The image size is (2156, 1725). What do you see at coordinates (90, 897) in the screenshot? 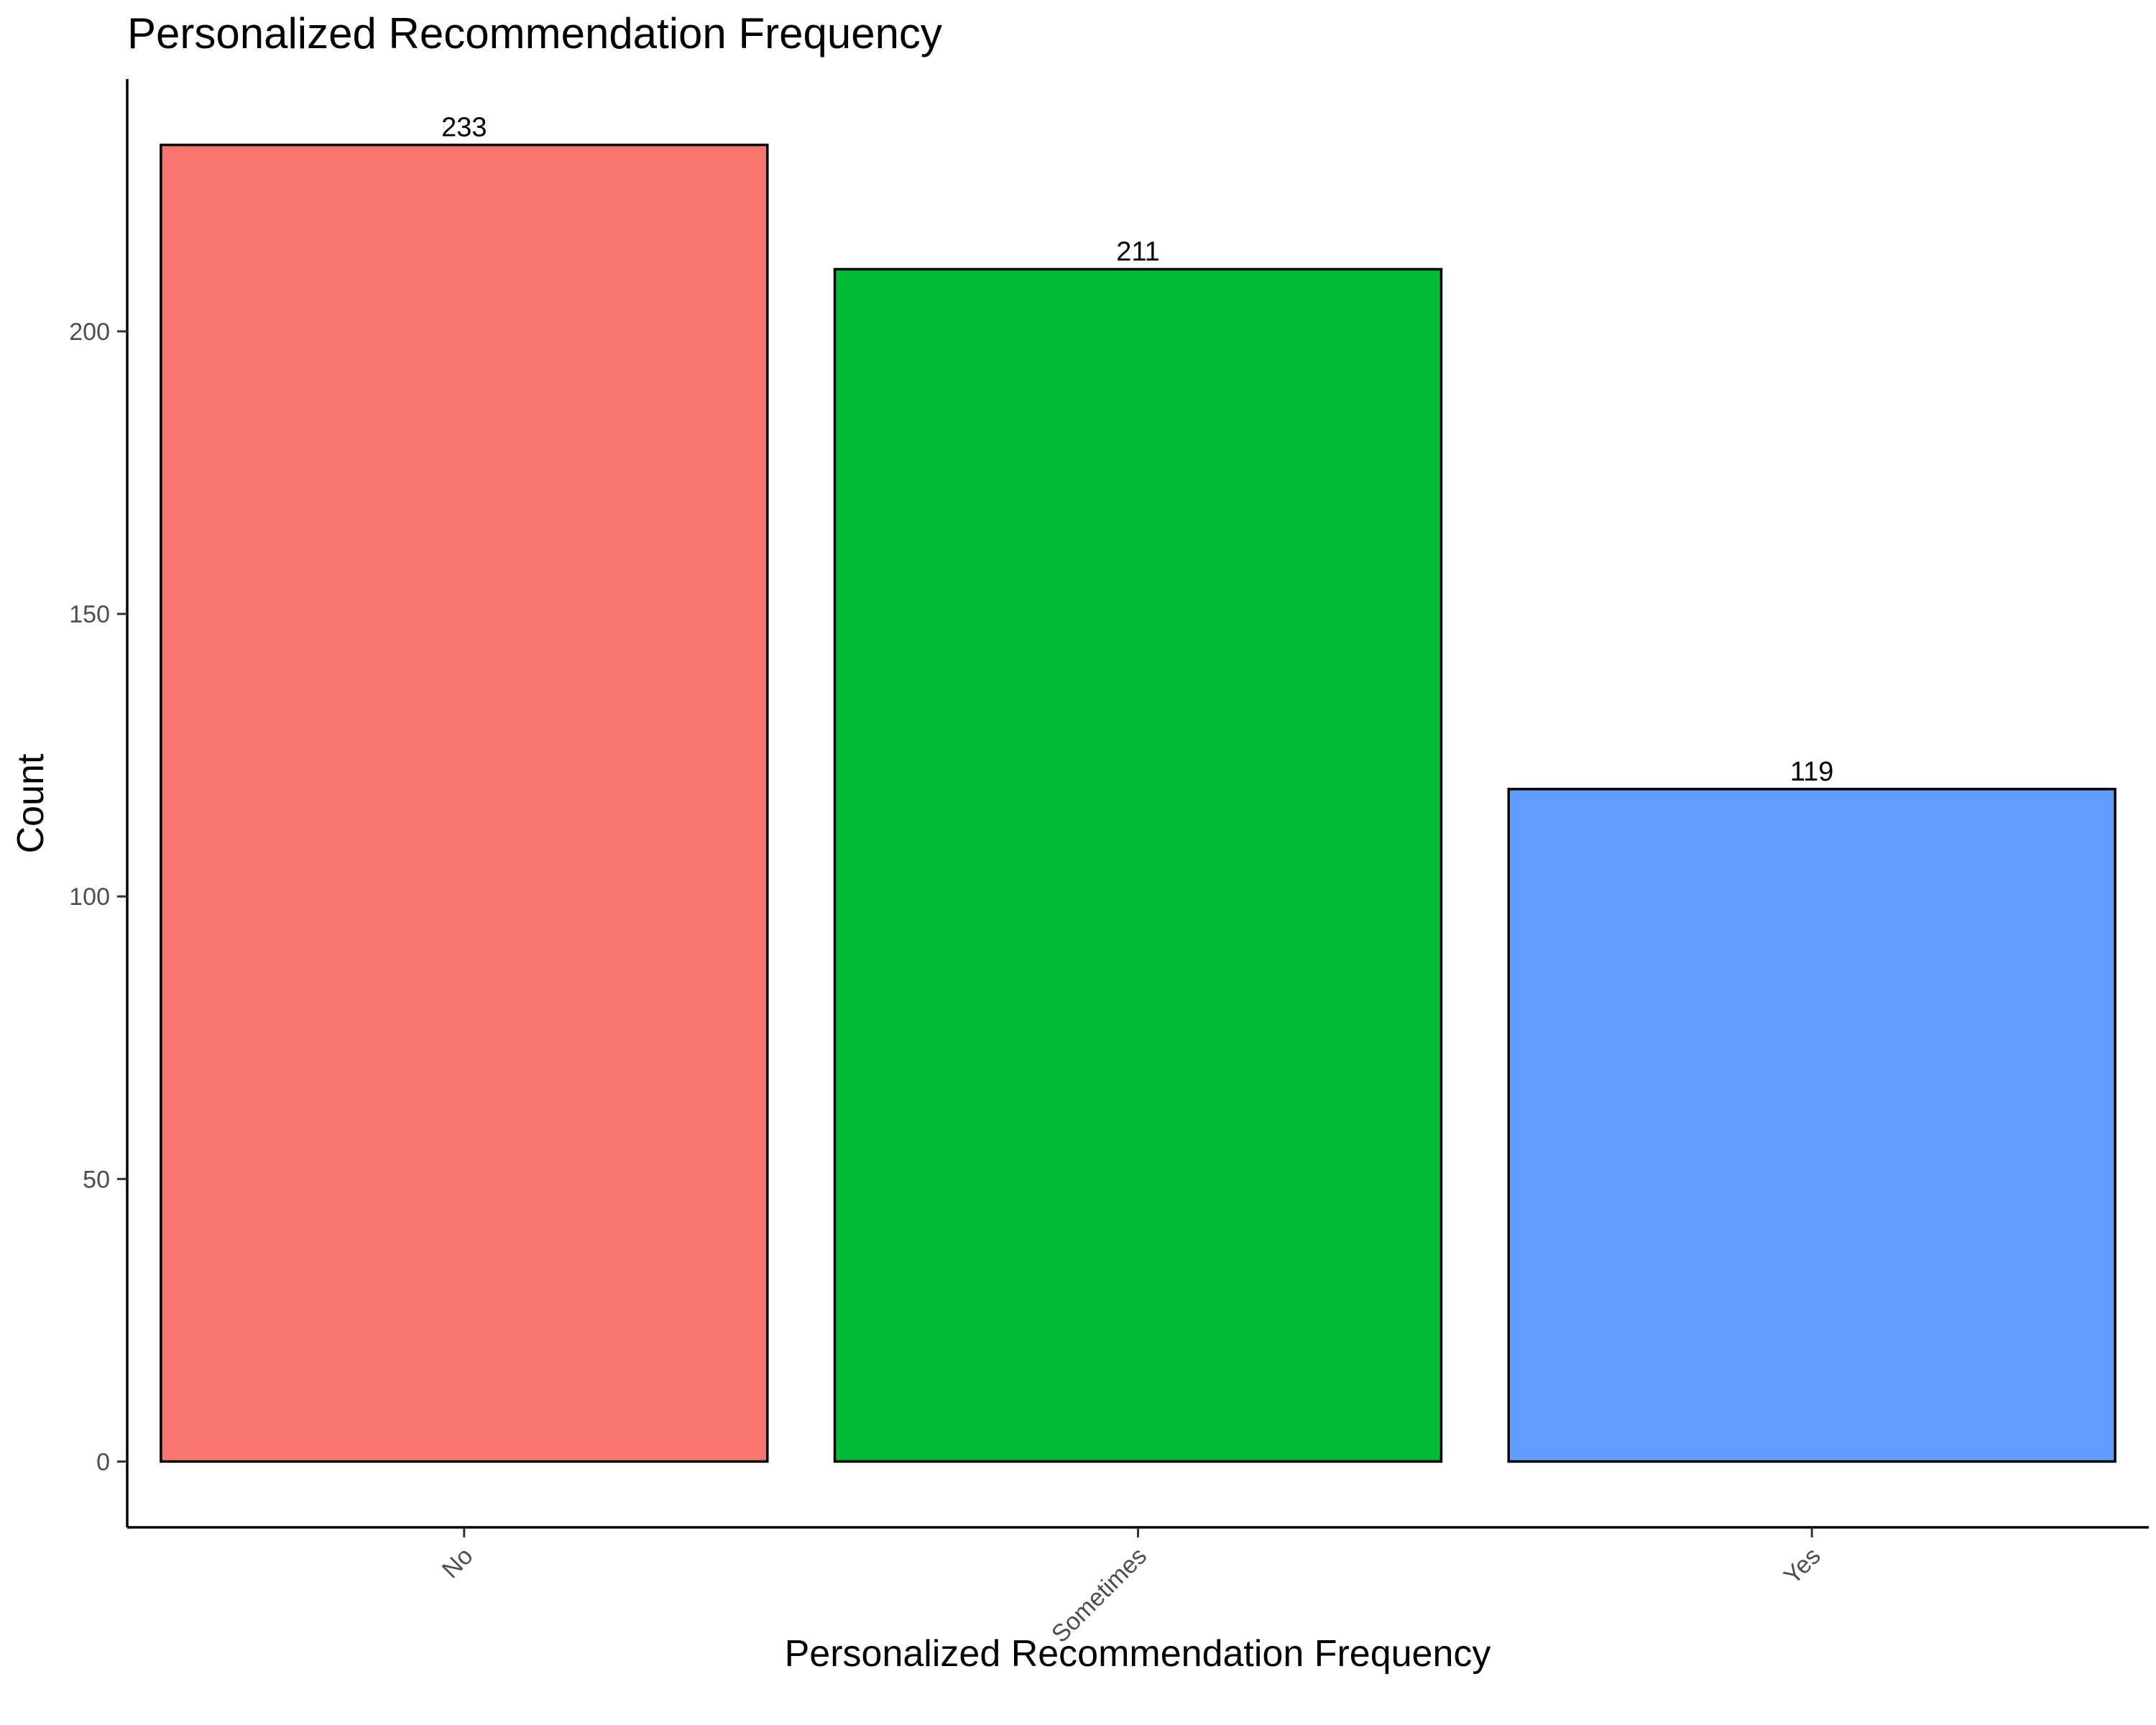
I see `y-tick-label: 100` at bounding box center [90, 897].